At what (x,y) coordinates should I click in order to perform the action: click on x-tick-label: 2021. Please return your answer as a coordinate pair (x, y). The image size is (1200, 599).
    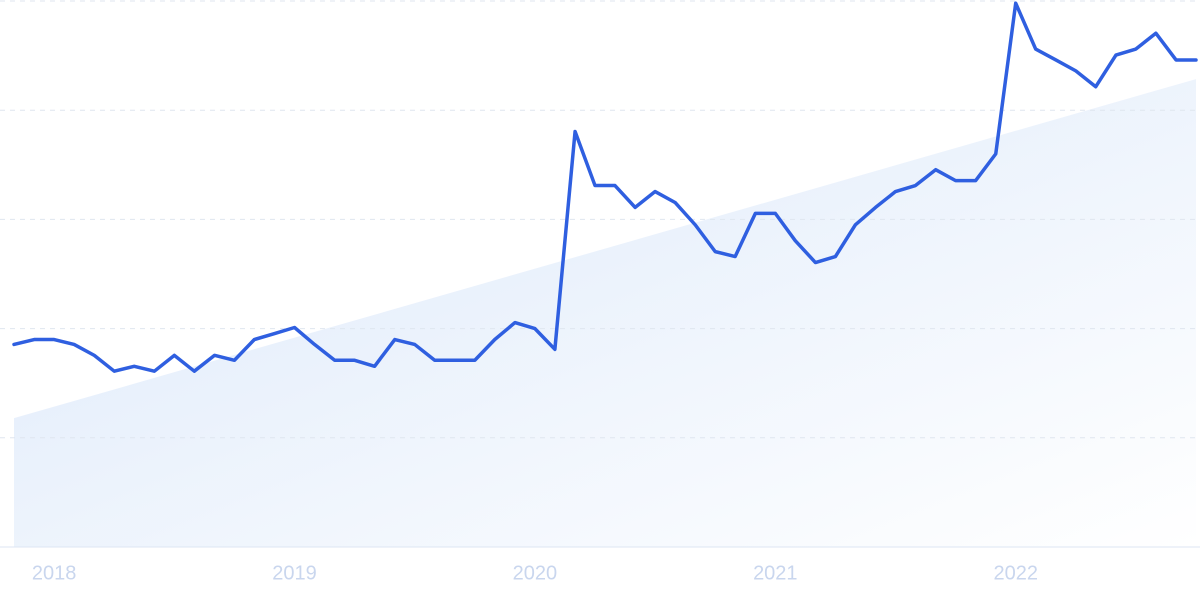
    Looking at the image, I should click on (775, 573).